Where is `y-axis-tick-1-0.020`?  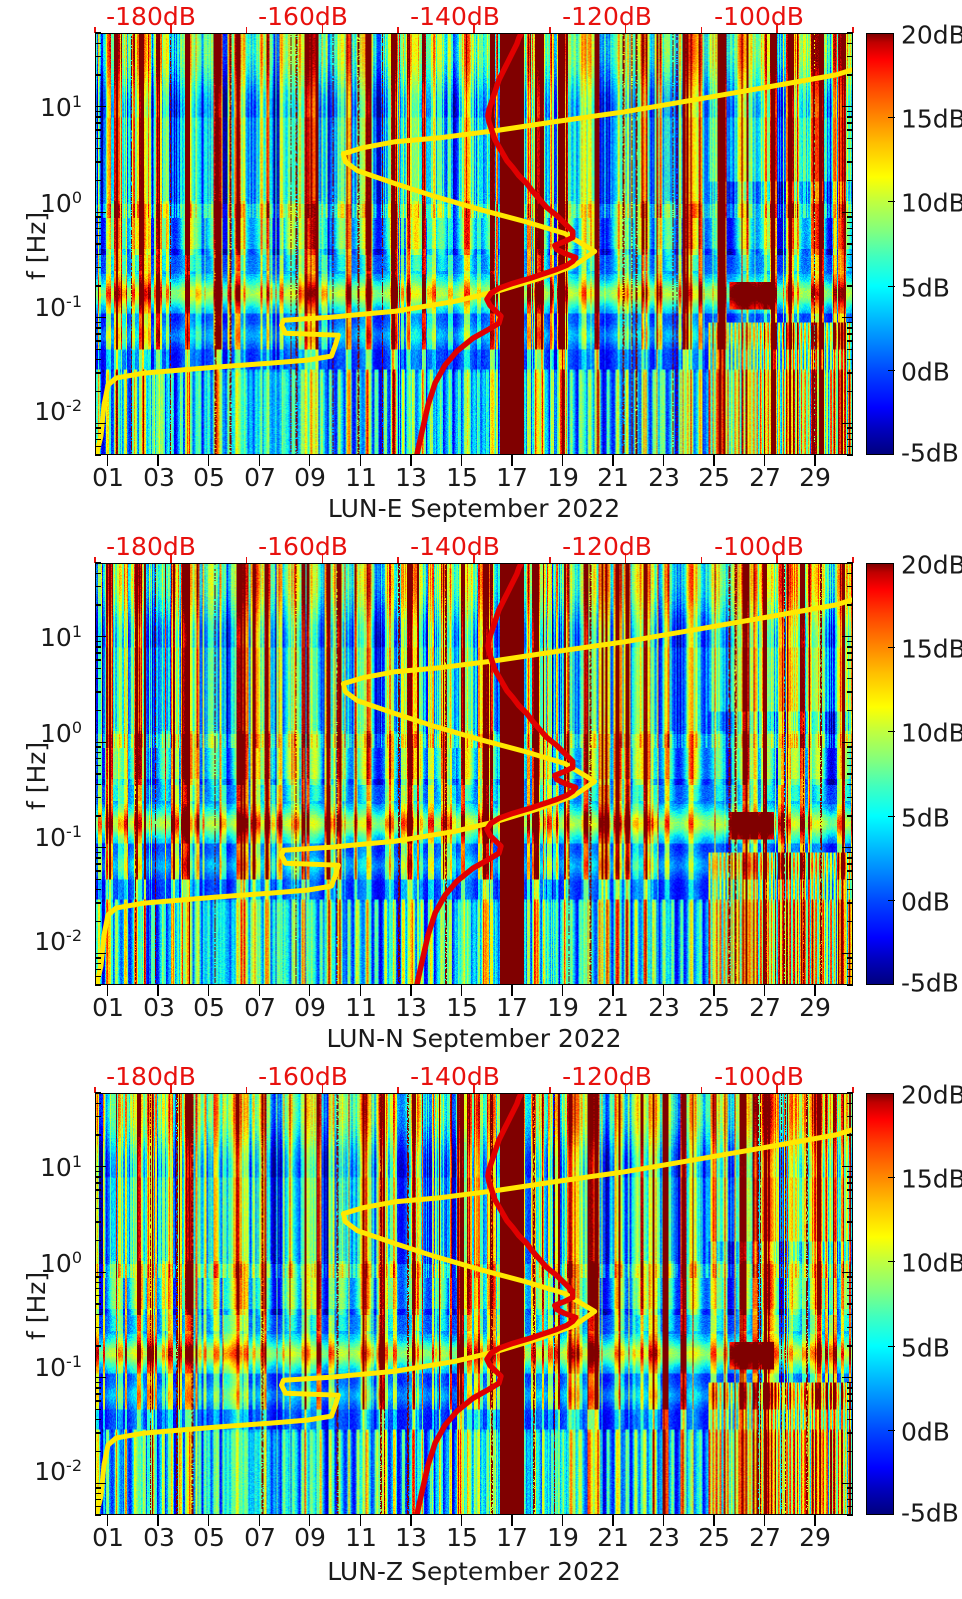 y-axis-tick-1-0.020 is located at coordinates (98, 921).